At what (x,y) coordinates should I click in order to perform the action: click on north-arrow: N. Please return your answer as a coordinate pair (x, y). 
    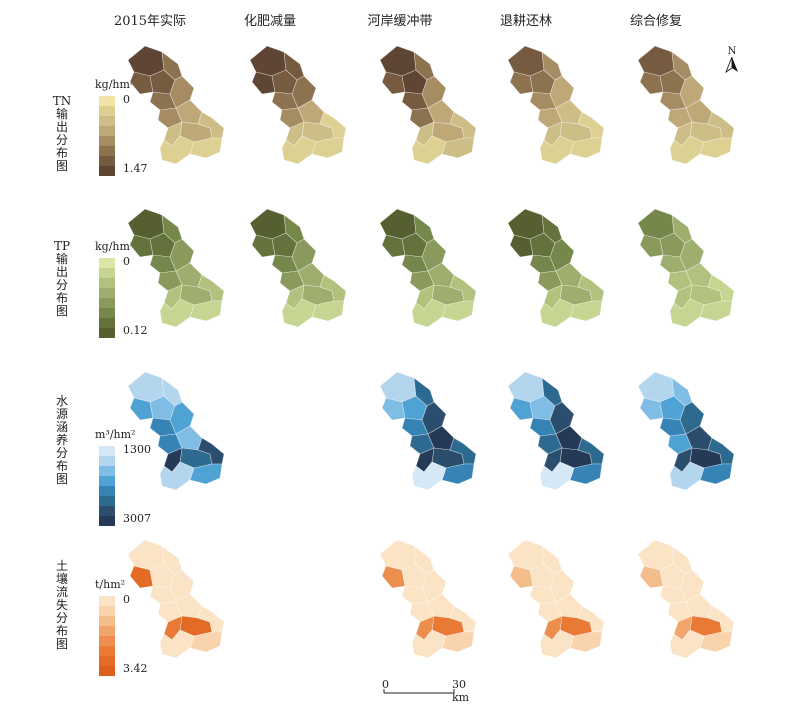
    Looking at the image, I should click on (732, 61).